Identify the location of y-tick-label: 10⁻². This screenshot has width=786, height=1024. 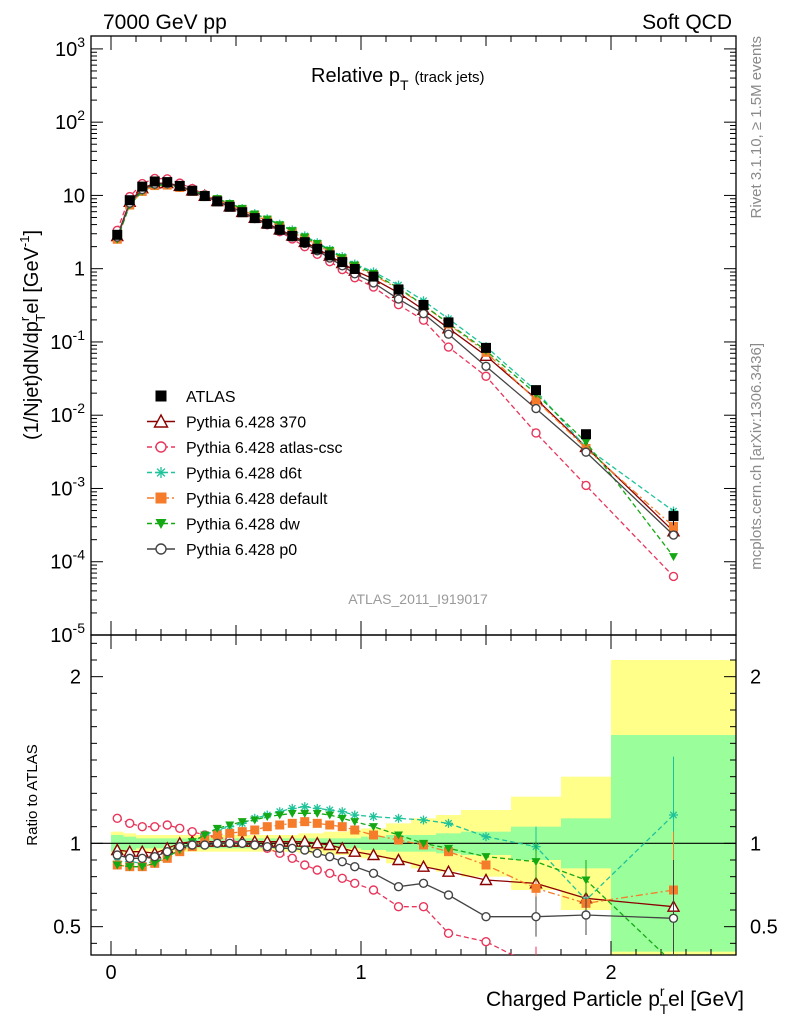
(67, 413).